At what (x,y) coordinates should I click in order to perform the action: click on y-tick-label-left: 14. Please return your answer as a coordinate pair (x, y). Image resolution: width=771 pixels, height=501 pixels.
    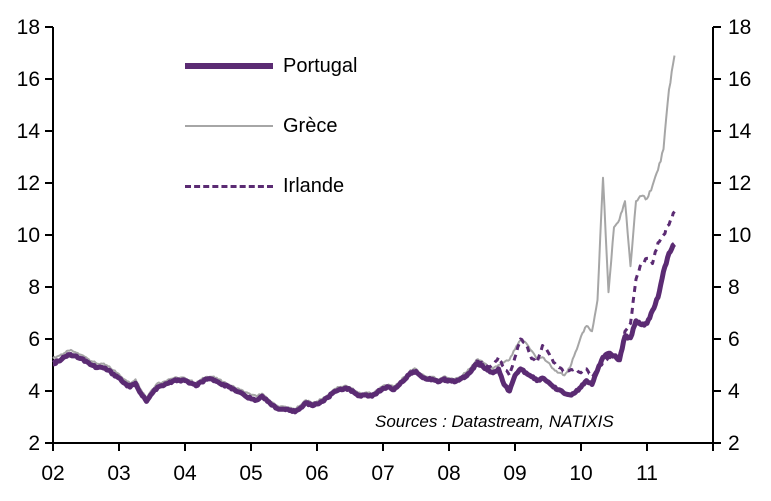
    Looking at the image, I should click on (29, 131).